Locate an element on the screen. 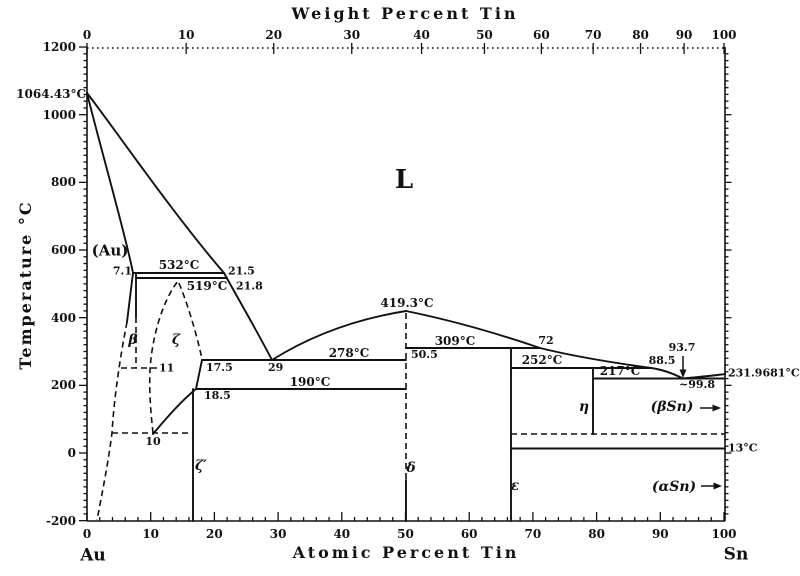 The height and width of the screenshot is (576, 800). x-tick-label: 30 is located at coordinates (278, 534).